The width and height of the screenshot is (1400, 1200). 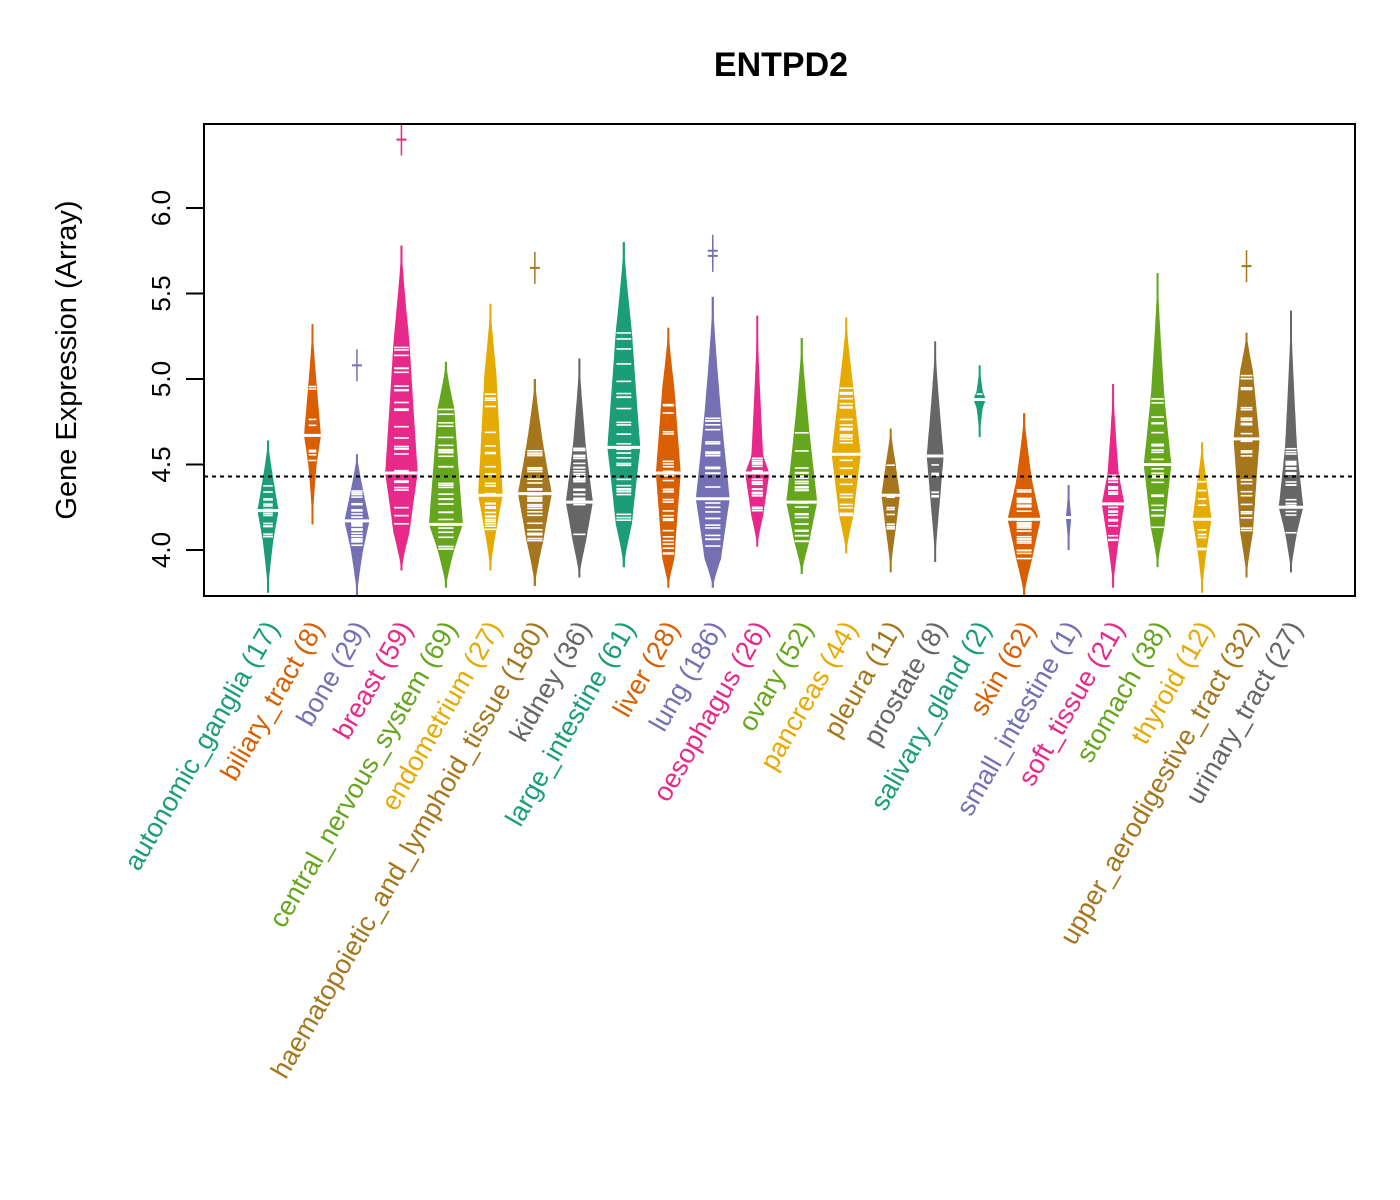 I want to click on violin-haematopoietic_and_lymphoid_tissue, so click(x=534, y=418).